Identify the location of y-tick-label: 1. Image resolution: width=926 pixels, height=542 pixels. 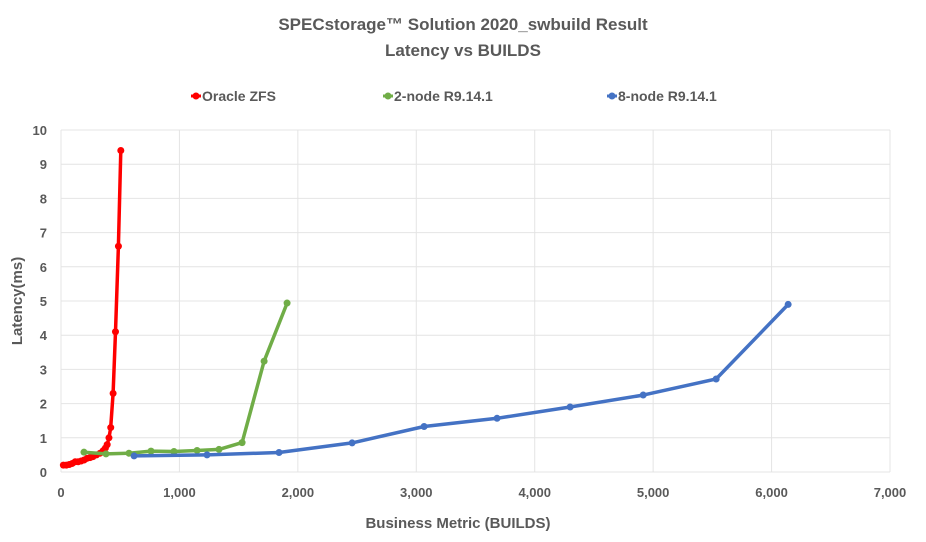
(43, 438).